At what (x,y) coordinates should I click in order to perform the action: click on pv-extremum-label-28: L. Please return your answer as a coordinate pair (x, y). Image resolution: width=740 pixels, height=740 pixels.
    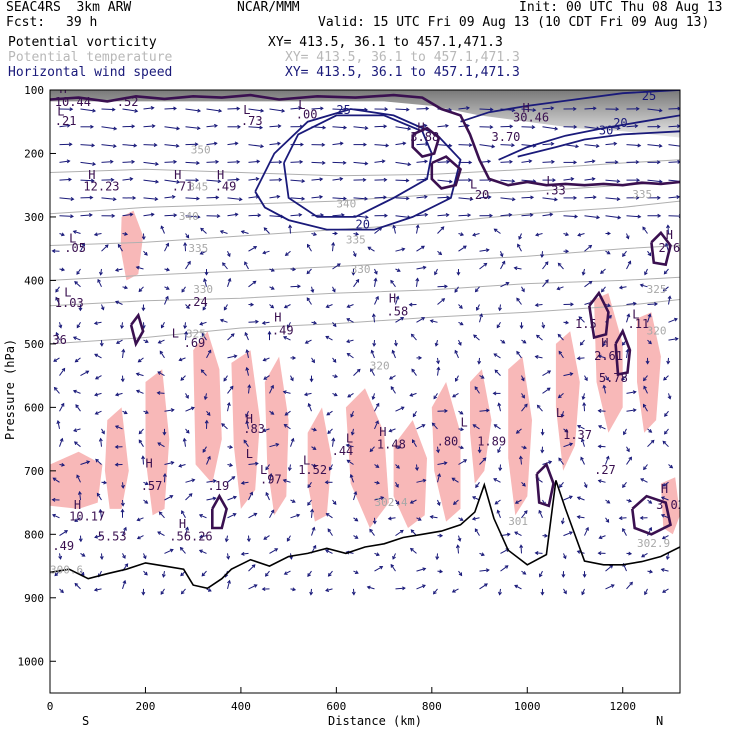
    Looking at the image, I should click on (67, 292).